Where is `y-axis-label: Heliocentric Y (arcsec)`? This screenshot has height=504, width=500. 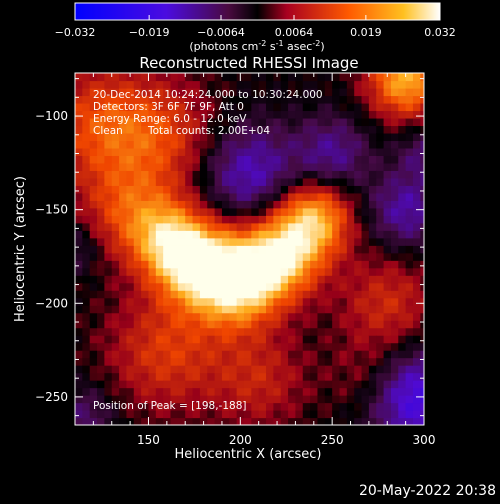
y-axis-label: Heliocentric Y (arcsec) is located at coordinates (20, 249).